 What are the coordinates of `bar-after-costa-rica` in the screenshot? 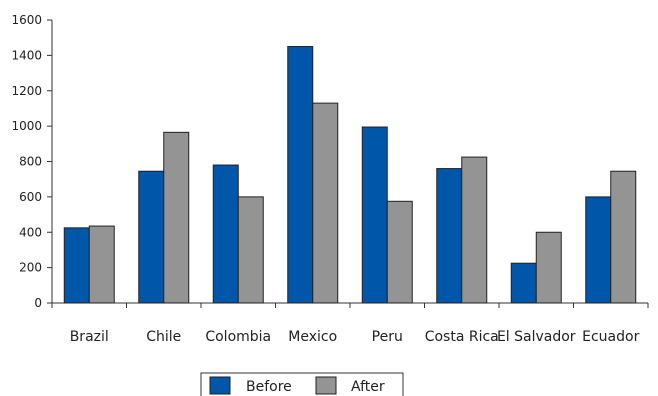 It's located at (474, 230).